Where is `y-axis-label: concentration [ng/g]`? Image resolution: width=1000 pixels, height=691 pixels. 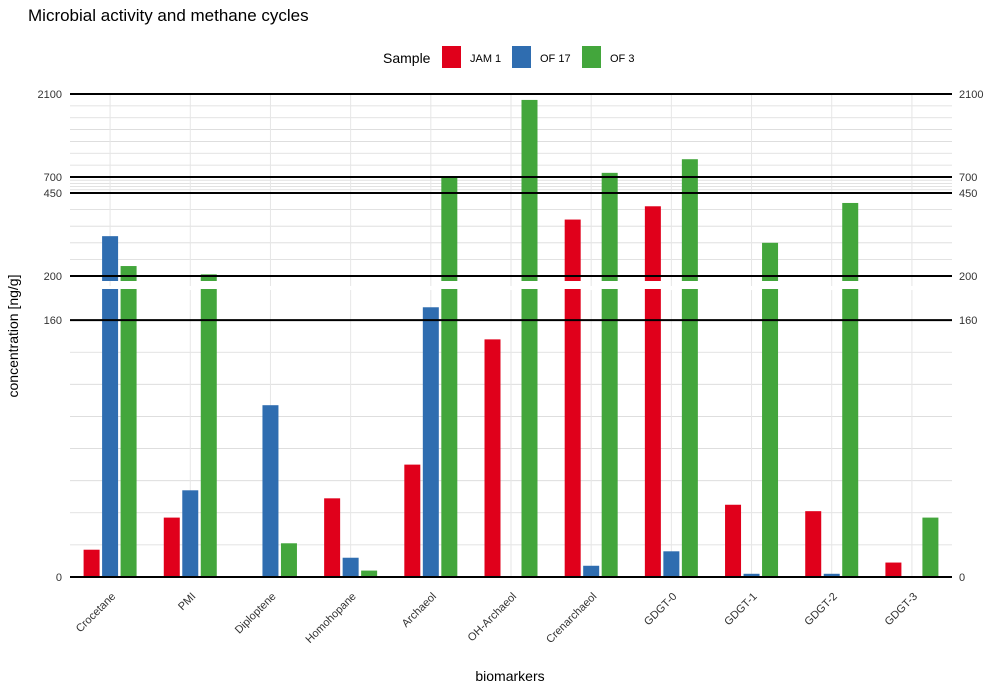
y-axis-label: concentration [ng/g] is located at coordinates (13, 336).